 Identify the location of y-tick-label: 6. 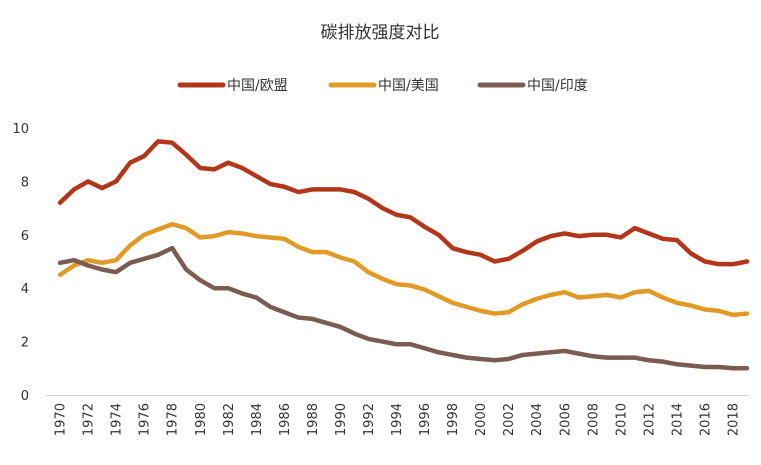
(25, 236).